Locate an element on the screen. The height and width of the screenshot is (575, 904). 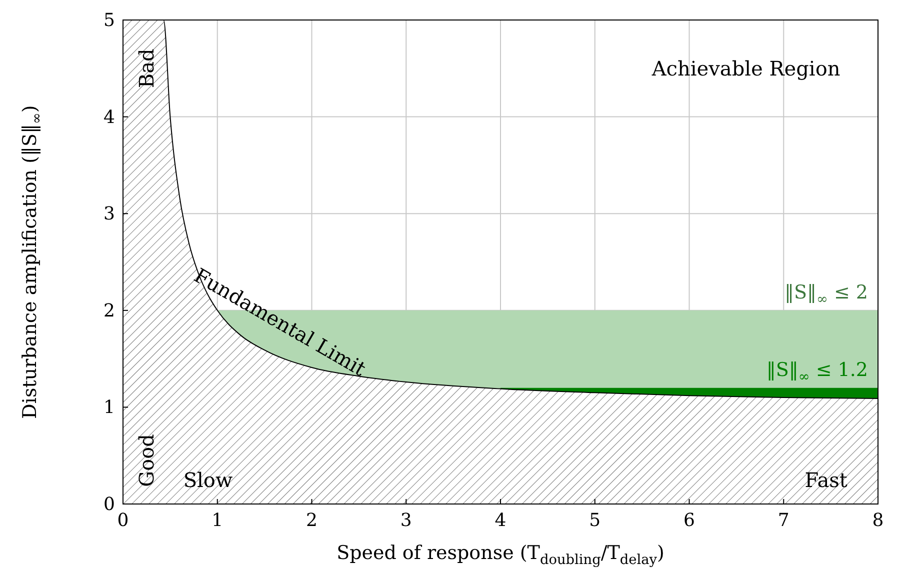
annotation: Achievable Region is located at coordinates (745, 68).